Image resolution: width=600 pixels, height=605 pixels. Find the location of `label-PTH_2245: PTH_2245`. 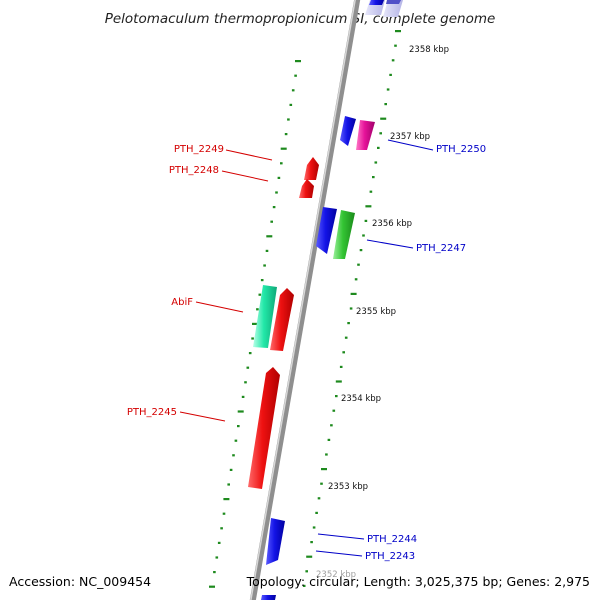

label-PTH_2245: PTH_2245 is located at coordinates (152, 412).